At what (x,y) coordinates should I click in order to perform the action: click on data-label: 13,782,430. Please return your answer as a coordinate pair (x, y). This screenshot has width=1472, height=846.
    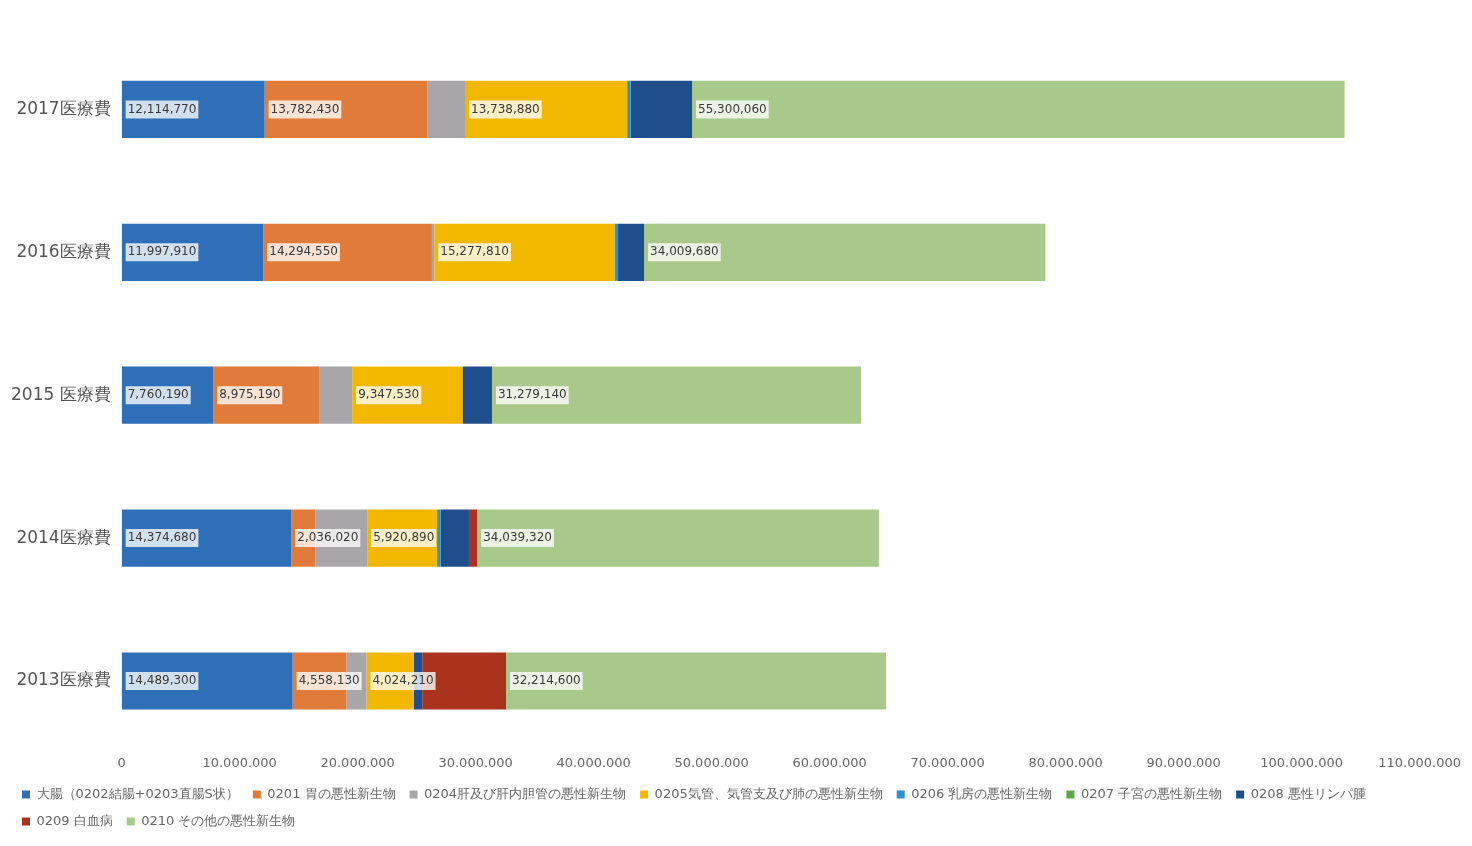
    Looking at the image, I should click on (305, 108).